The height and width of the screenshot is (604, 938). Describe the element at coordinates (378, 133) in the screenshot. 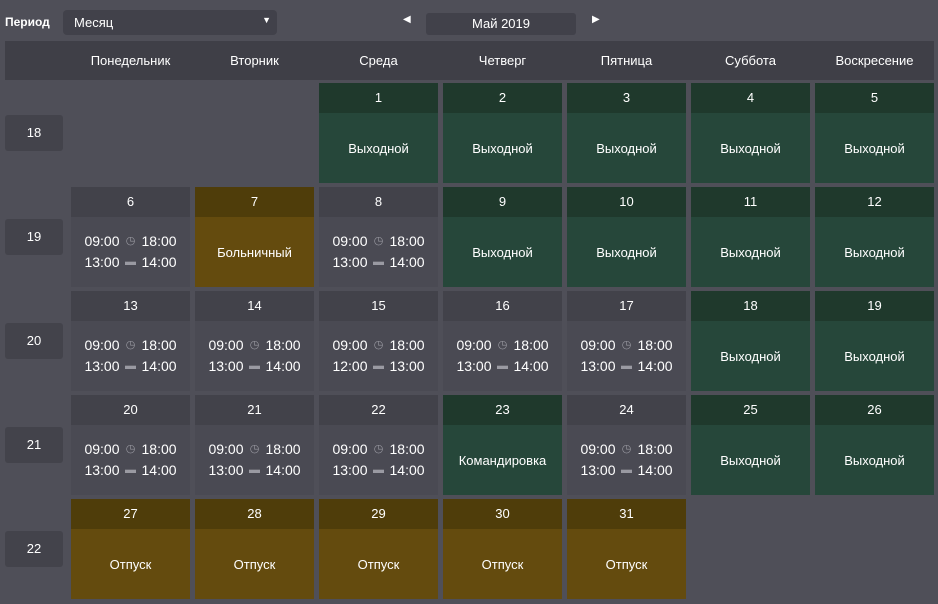

I see `day-cell: 1 Выходной` at that location.